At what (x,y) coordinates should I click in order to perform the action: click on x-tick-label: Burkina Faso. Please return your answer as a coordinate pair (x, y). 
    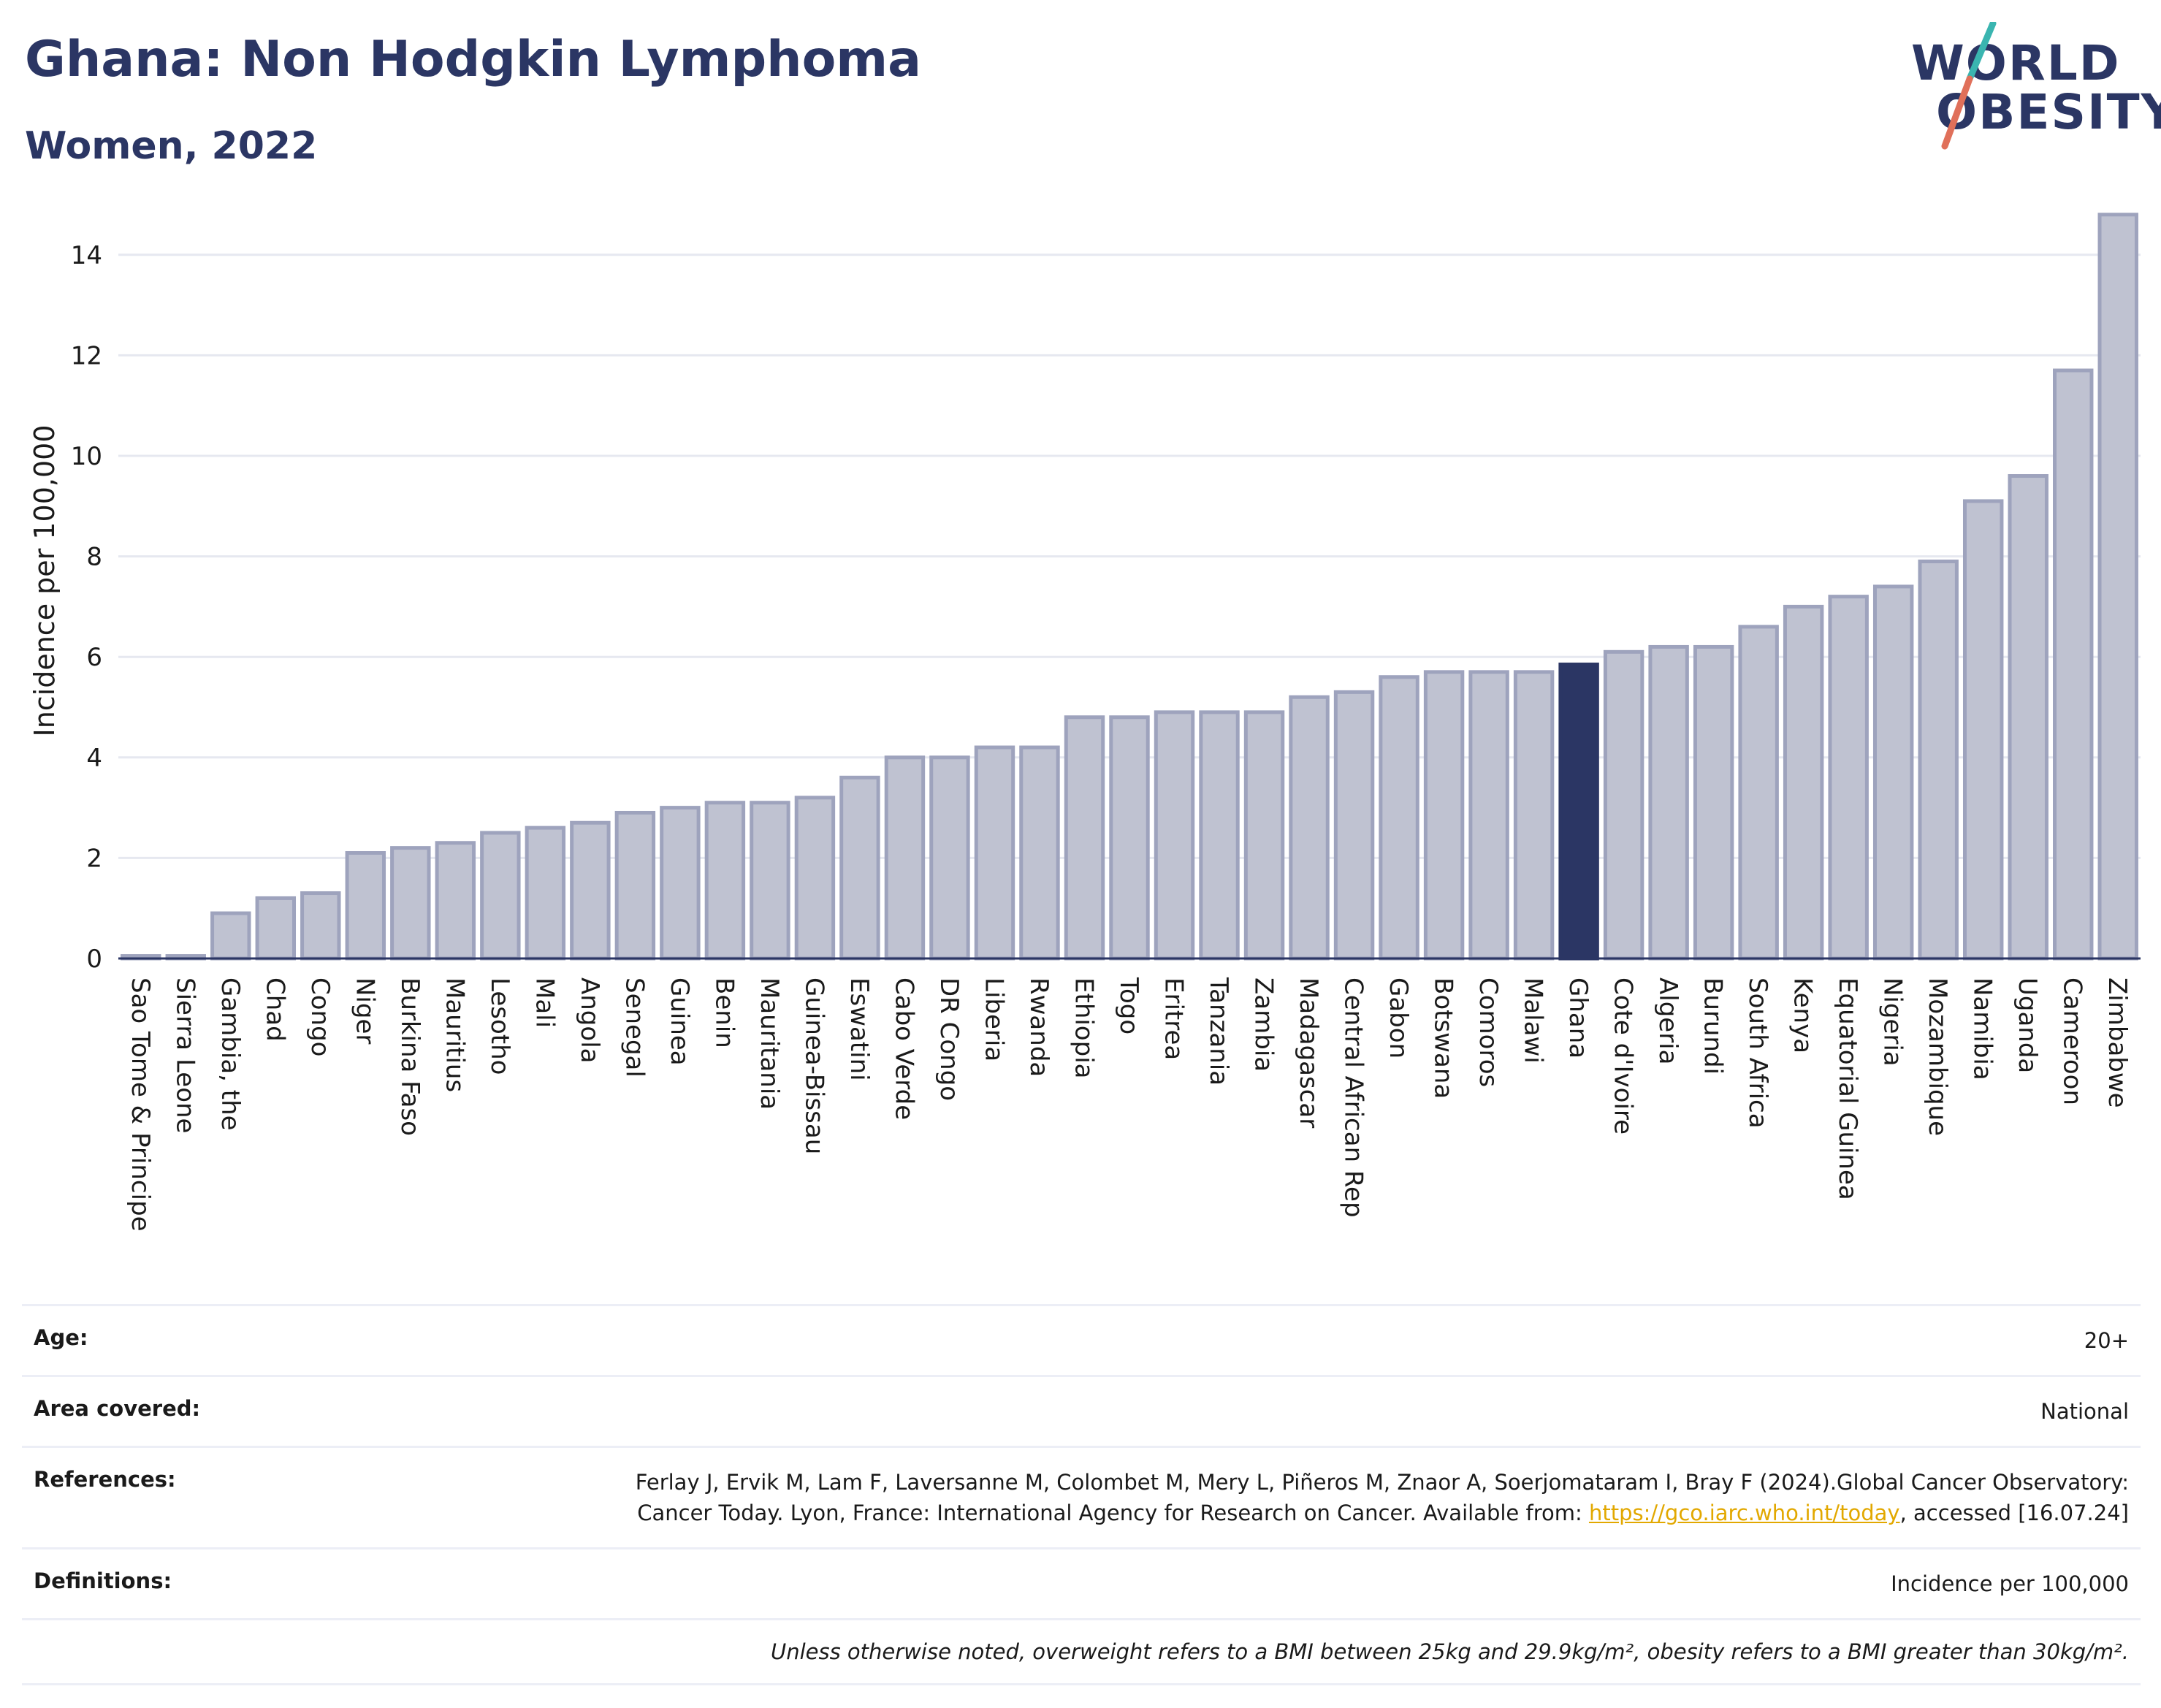
    Looking at the image, I should click on (409, 1056).